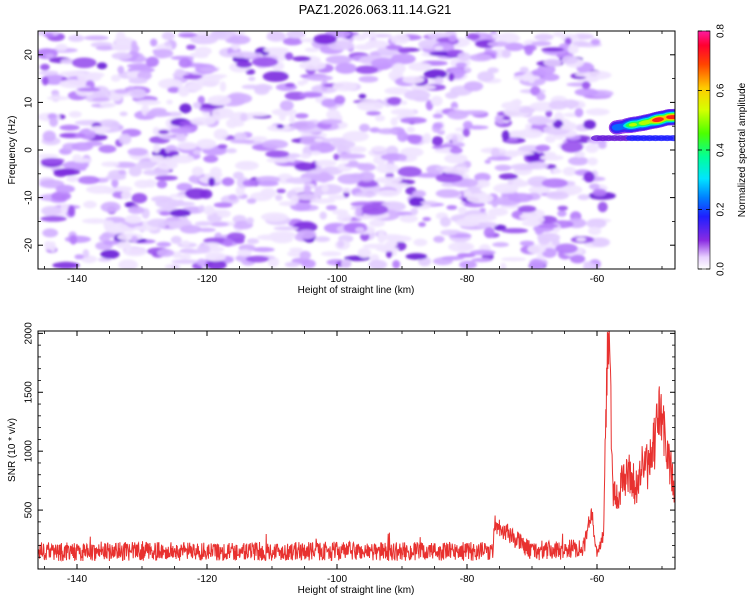 The image size is (750, 600). I want to click on colorbar-tick-label: 0.0, so click(721, 269).